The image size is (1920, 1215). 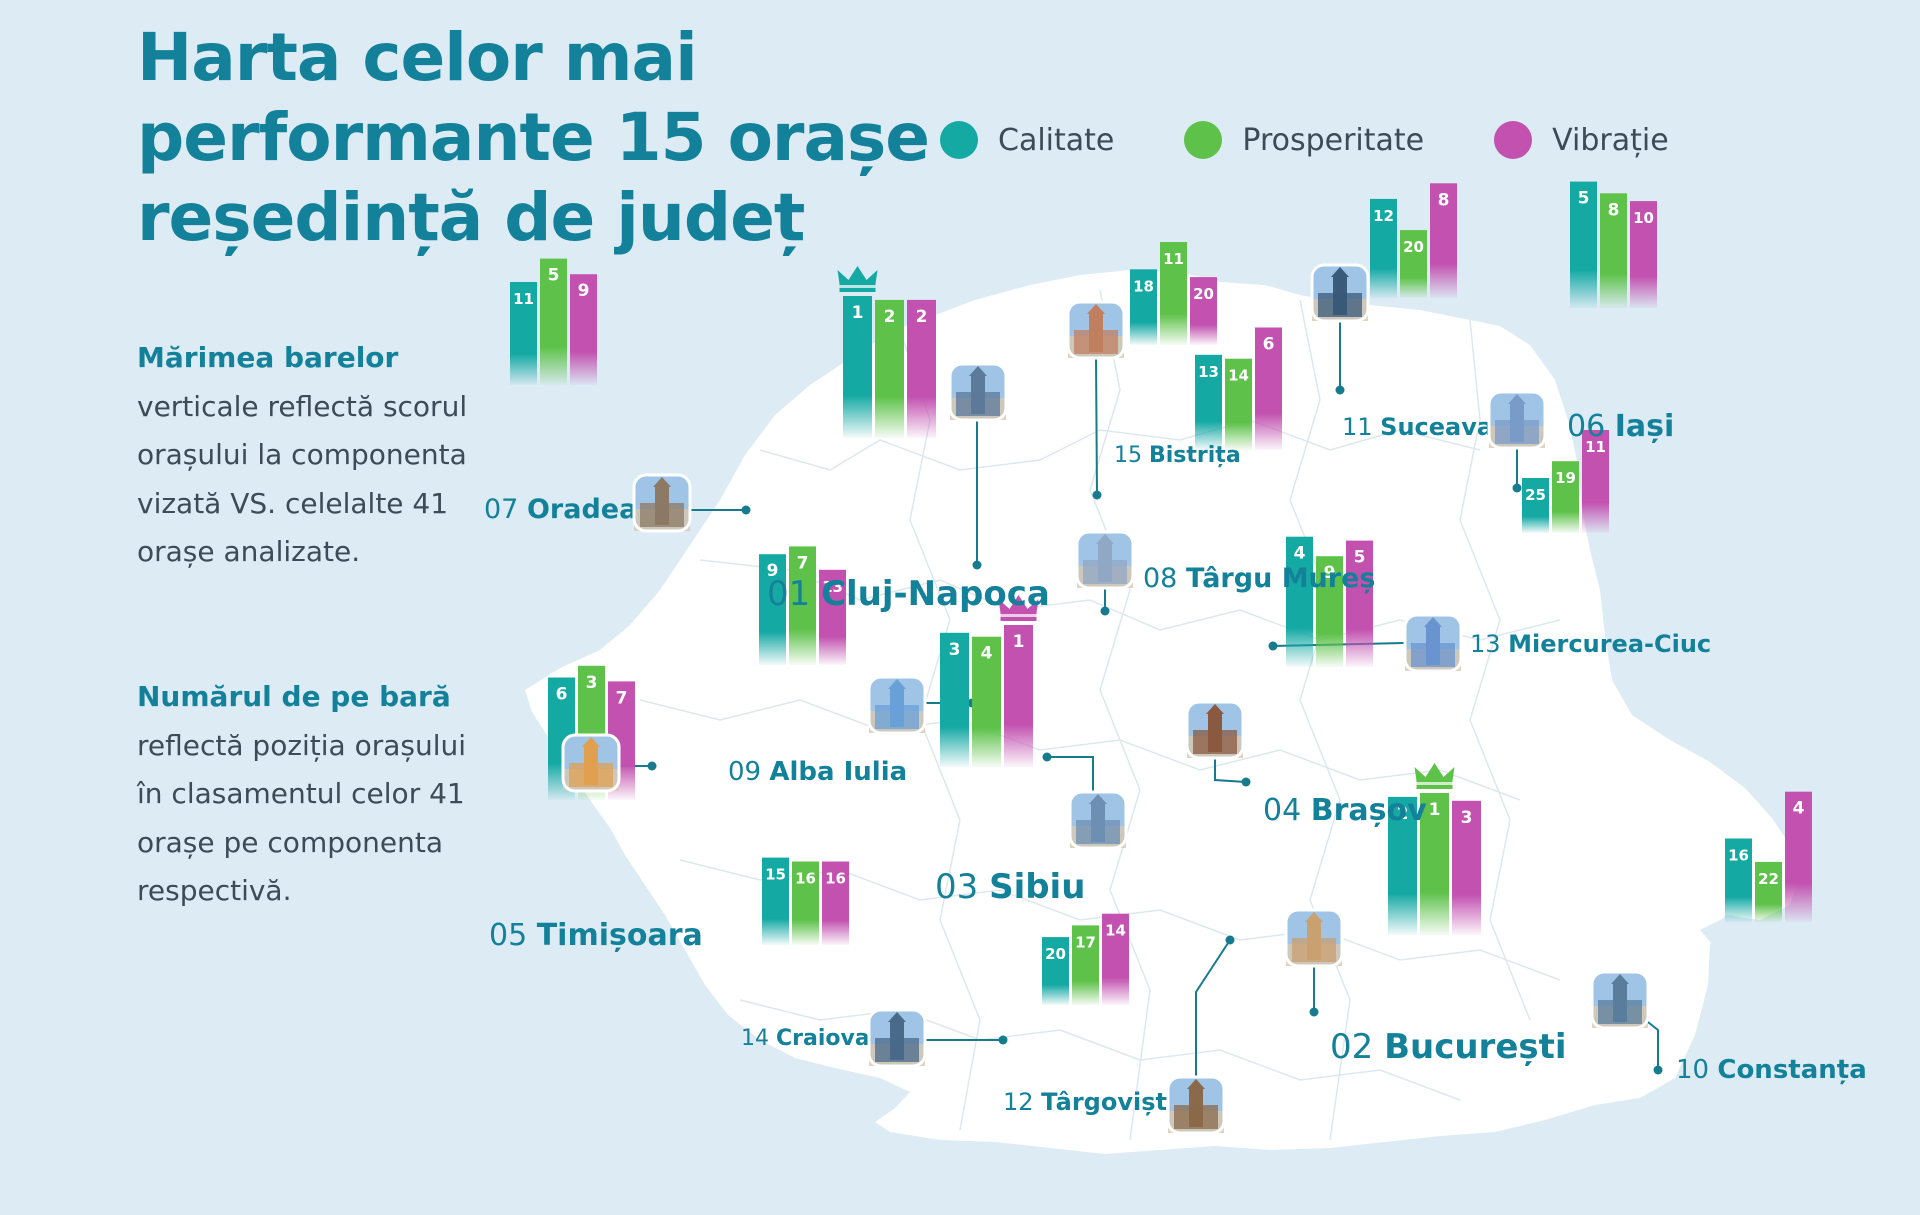 What do you see at coordinates (652, 766) in the screenshot?
I see `connector-dot-timisoara` at bounding box center [652, 766].